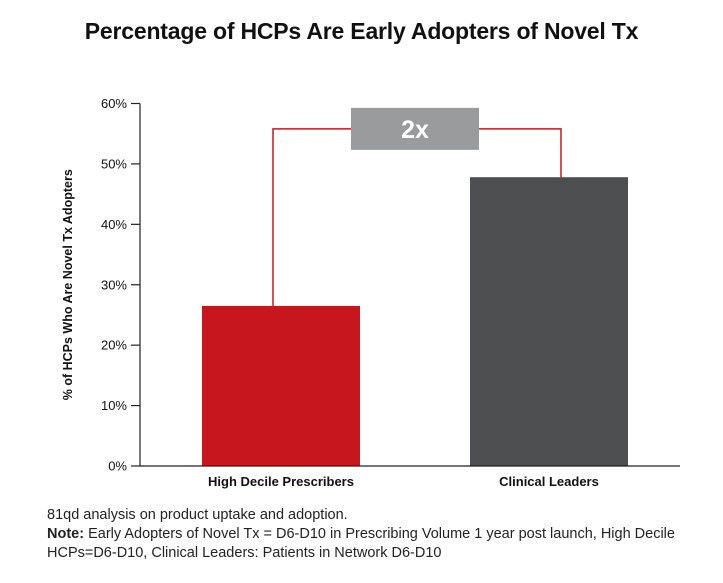  What do you see at coordinates (114, 224) in the screenshot?
I see `y-tick-label: 40%` at bounding box center [114, 224].